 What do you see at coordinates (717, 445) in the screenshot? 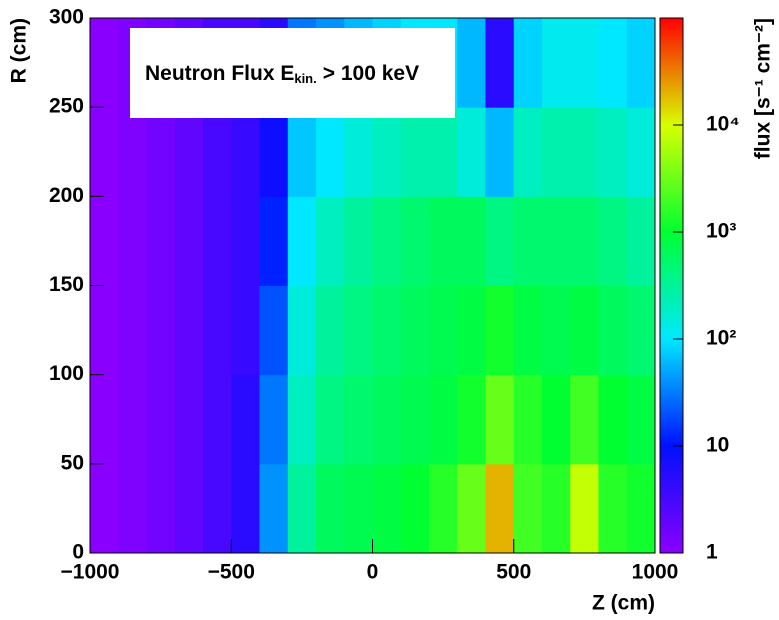
I see `colorbar-tick-label: 10` at bounding box center [717, 445].